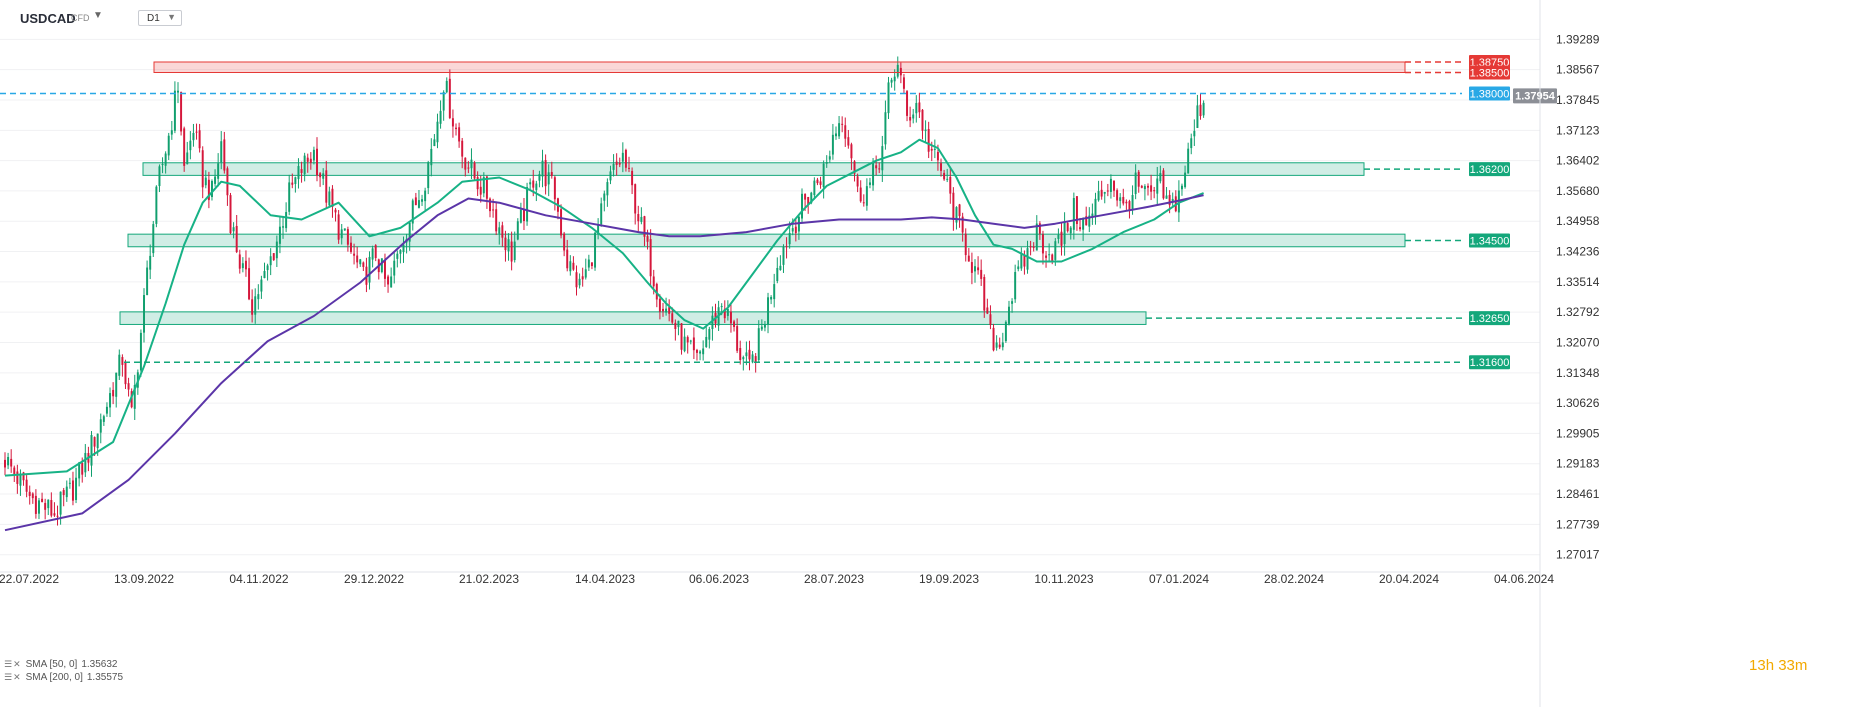 Image resolution: width=1866 pixels, height=707 pixels. I want to click on price-tick-label: 1.37845, so click(1578, 100).